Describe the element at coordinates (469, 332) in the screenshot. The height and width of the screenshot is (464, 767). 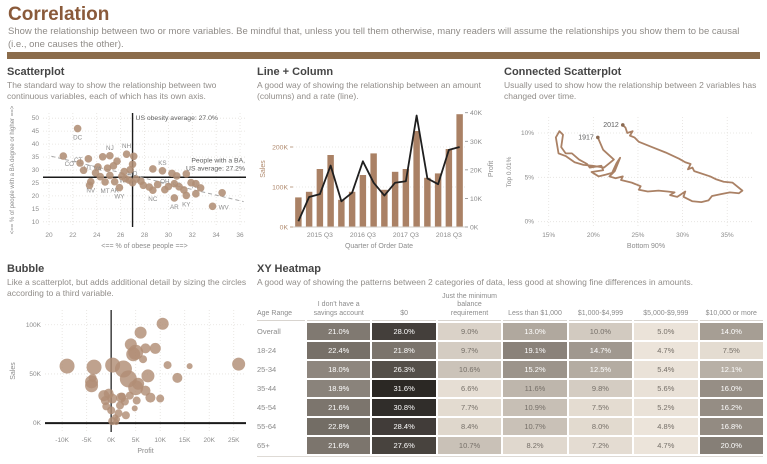
I see `heatmap-cell: 9.0%` at that location.